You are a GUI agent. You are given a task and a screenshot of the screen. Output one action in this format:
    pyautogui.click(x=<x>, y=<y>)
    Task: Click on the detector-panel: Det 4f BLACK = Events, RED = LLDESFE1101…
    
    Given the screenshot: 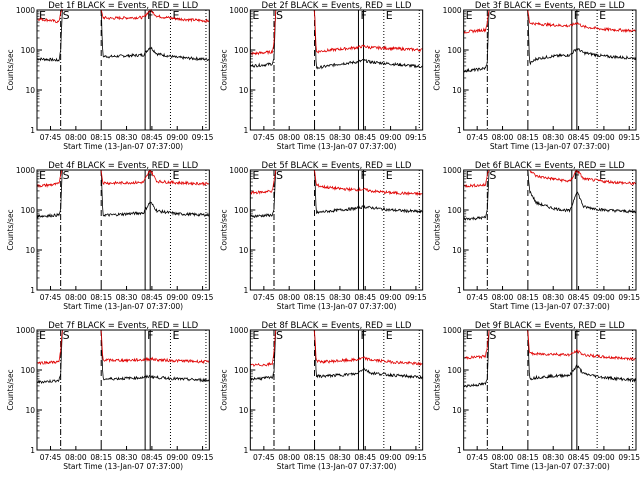 What is the action you would take?
    pyautogui.click(x=110, y=236)
    